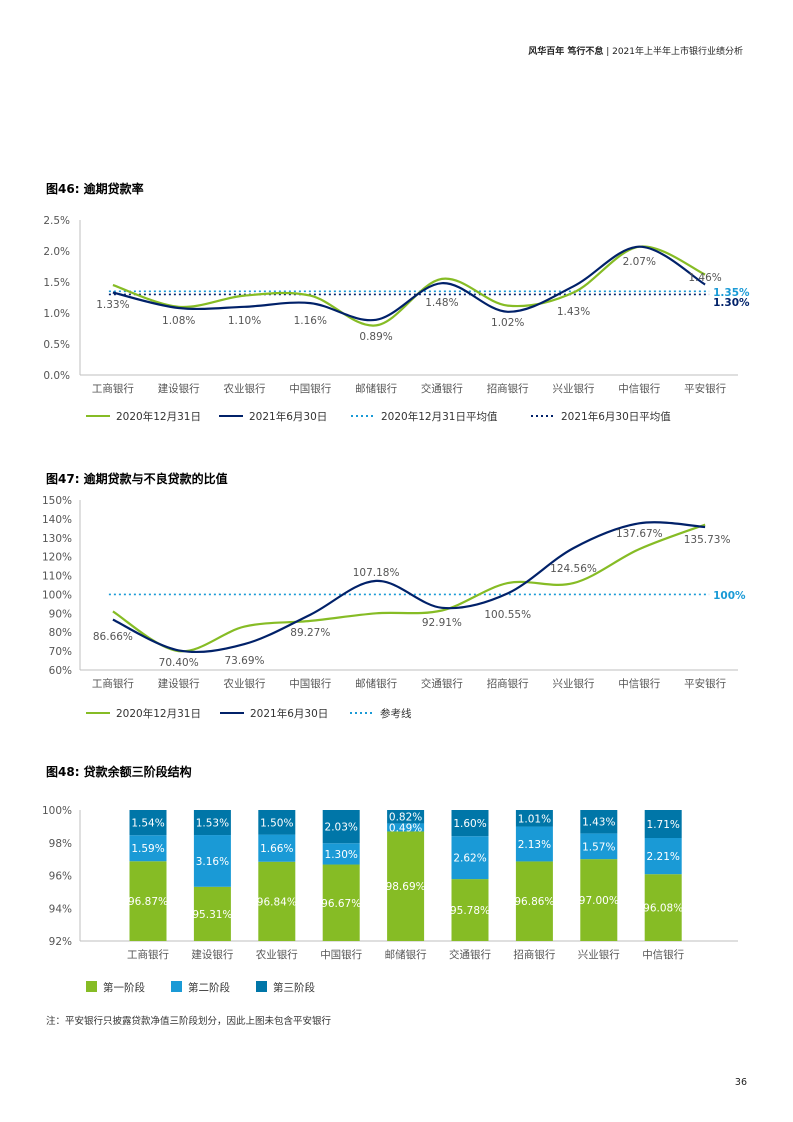  Describe the element at coordinates (442, 683) in the screenshot. I see `x-tick-label: 交通银行` at that location.